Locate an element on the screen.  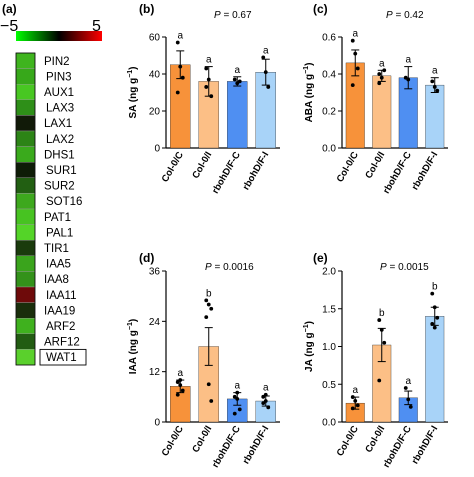
pvalue-value: = 0.67 is located at coordinates (236, 15).